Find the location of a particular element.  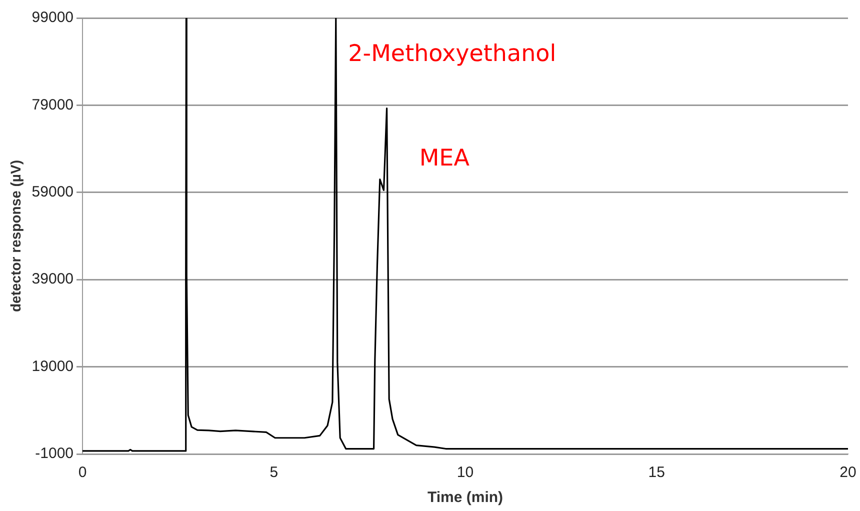

y-tick-label: 79000 is located at coordinates (53, 105).